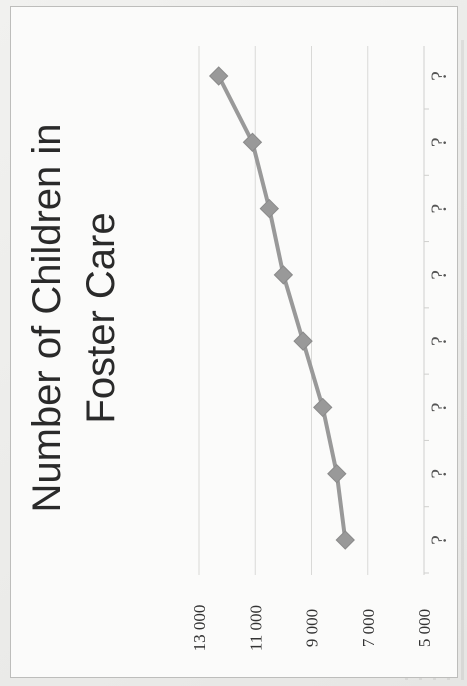  I want to click on chart-title: Number of Children in Foster Care, so click(74, 317).